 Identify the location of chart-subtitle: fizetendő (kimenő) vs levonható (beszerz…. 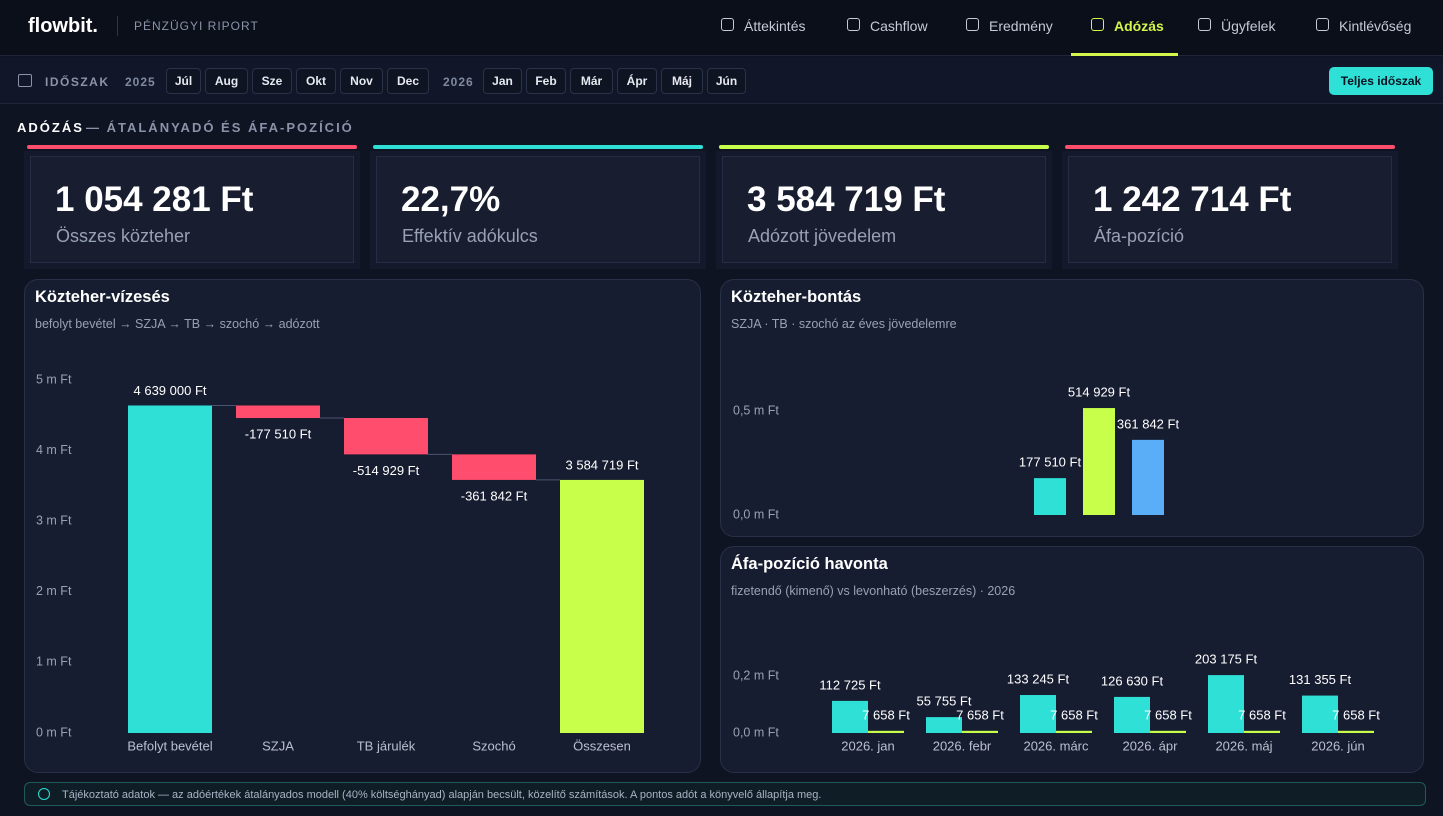
(873, 591).